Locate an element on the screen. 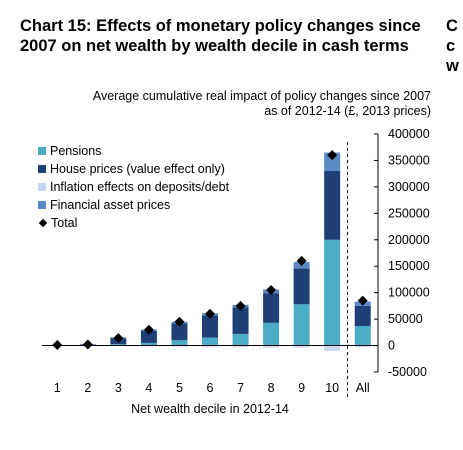 Image resolution: width=463 pixels, height=450 pixels. y-tick-label: 250000 is located at coordinates (409, 213).